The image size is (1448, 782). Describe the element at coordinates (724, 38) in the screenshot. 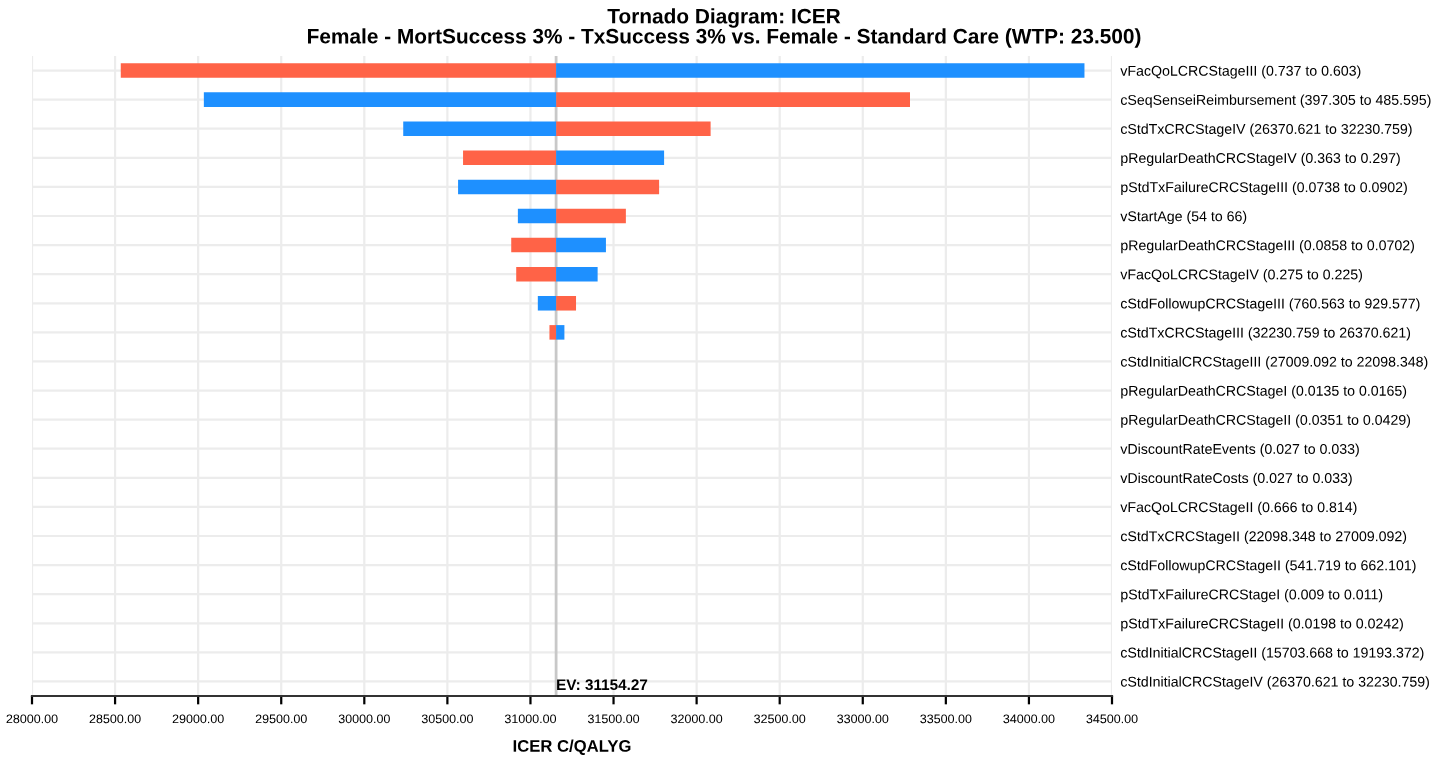

I see `chart-subtitle: Female - MortSuccess 3% - TxSuccess 3% vs. Female - Standard Care (WTP: 23.500)` at that location.